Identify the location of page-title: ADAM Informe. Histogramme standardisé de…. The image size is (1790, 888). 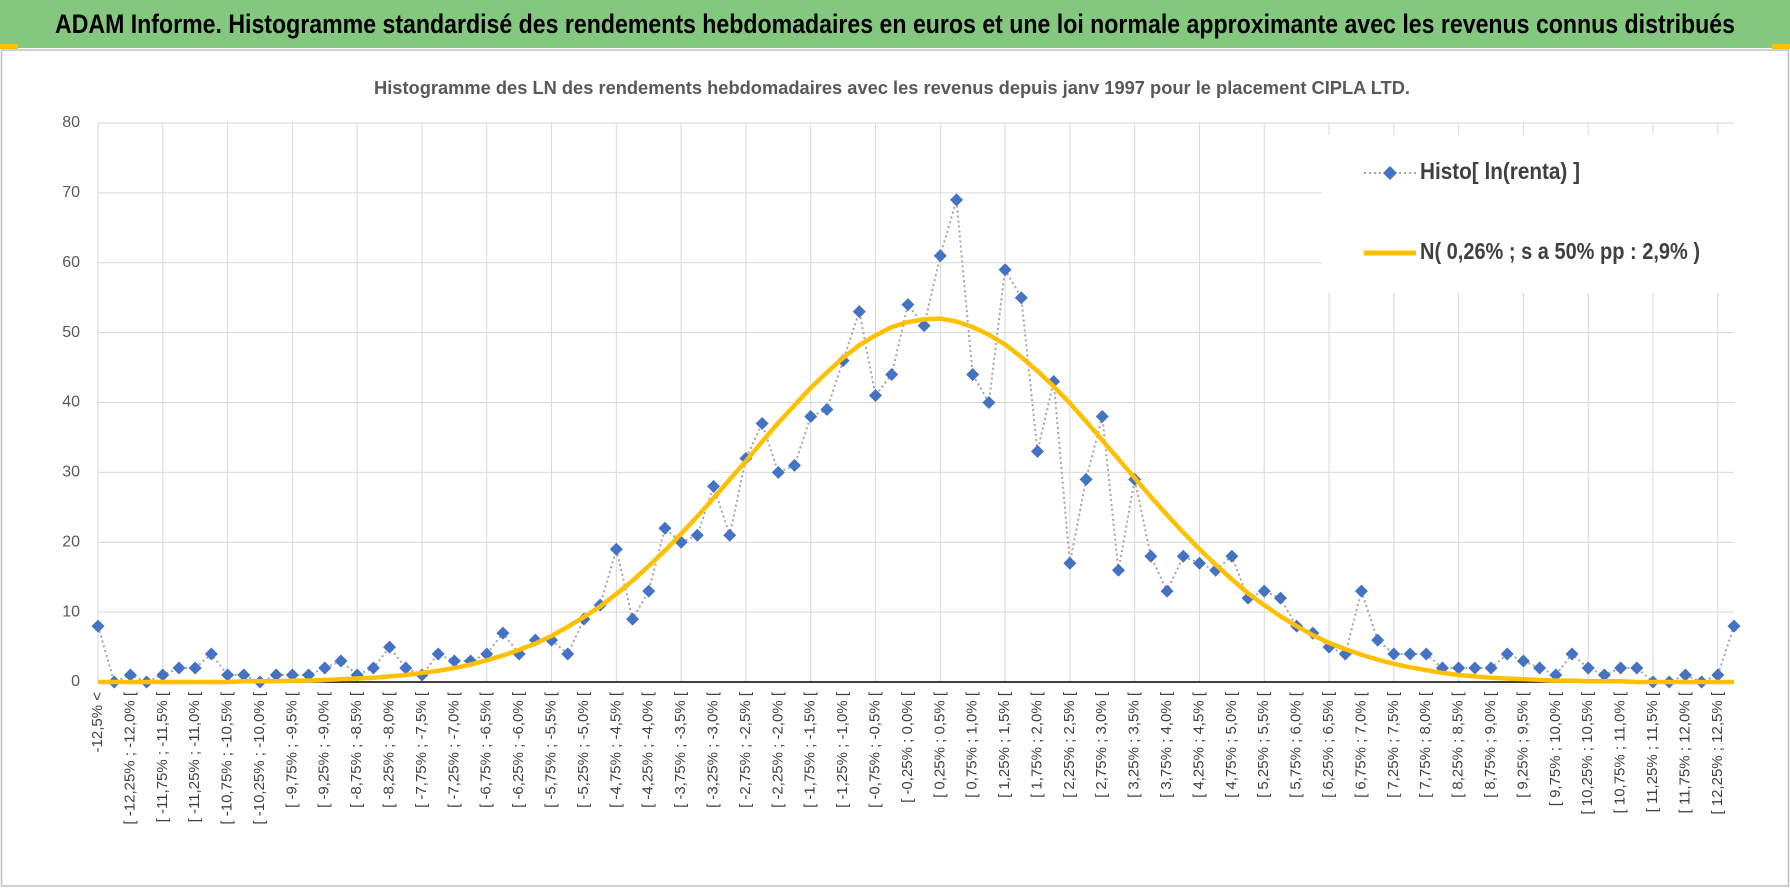
(895, 24).